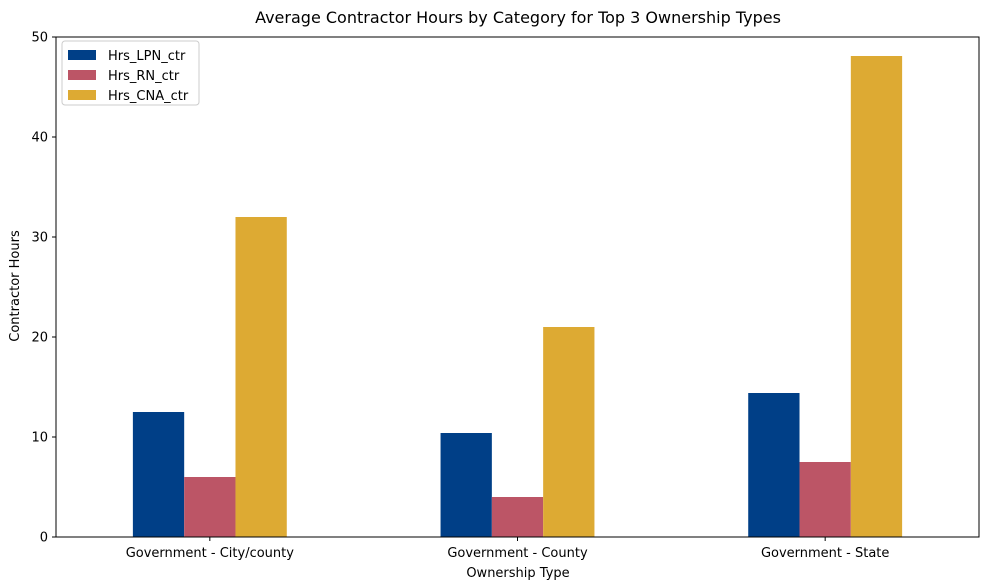 This screenshot has height=587, width=988. Describe the element at coordinates (39, 338) in the screenshot. I see `y-tick-label: 20` at that location.